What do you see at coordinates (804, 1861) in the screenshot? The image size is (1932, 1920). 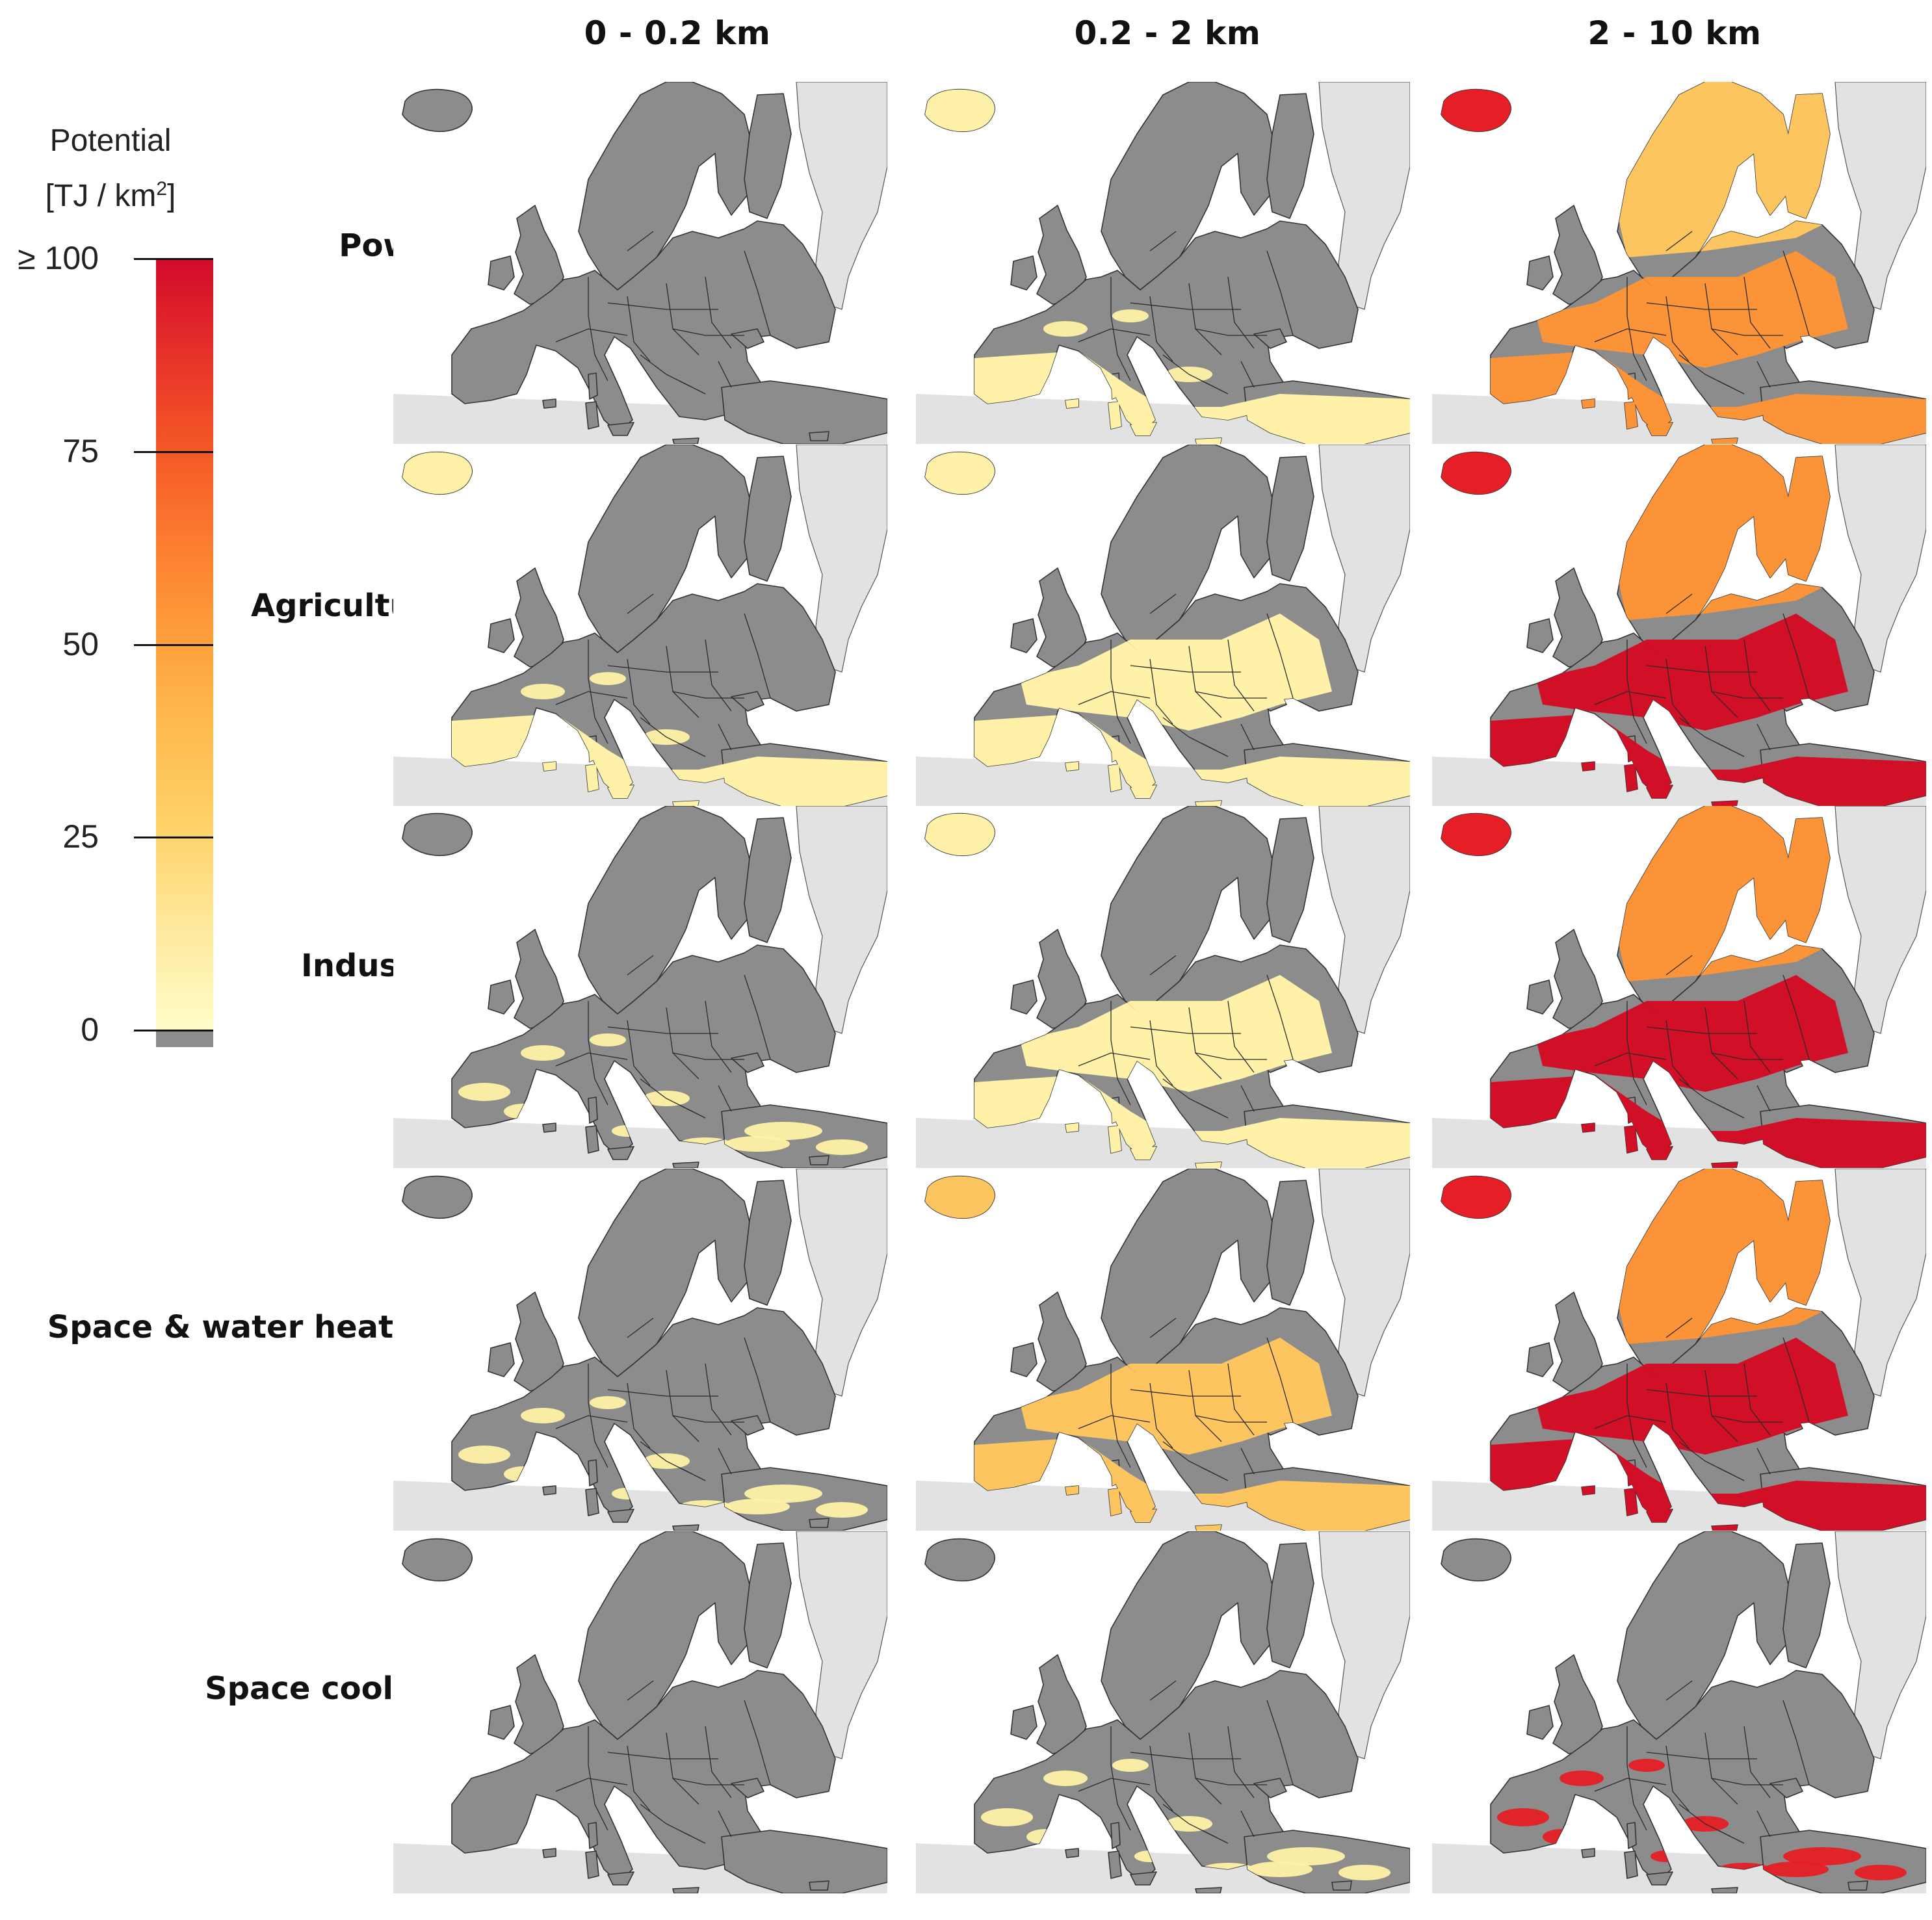 I see `country-turkey` at bounding box center [804, 1861].